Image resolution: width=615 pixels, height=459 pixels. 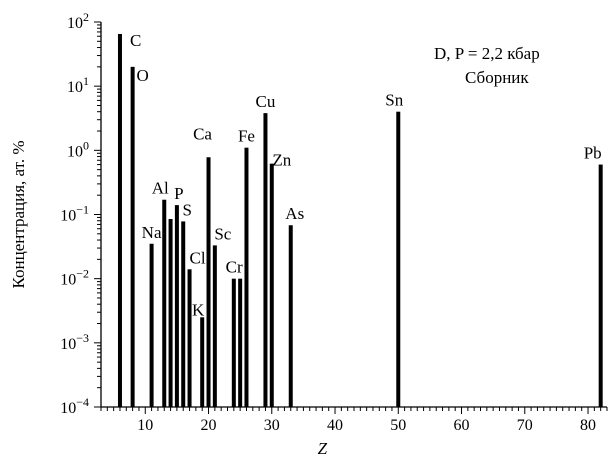 I want to click on annotation-line2: Сборник, so click(x=497, y=77).